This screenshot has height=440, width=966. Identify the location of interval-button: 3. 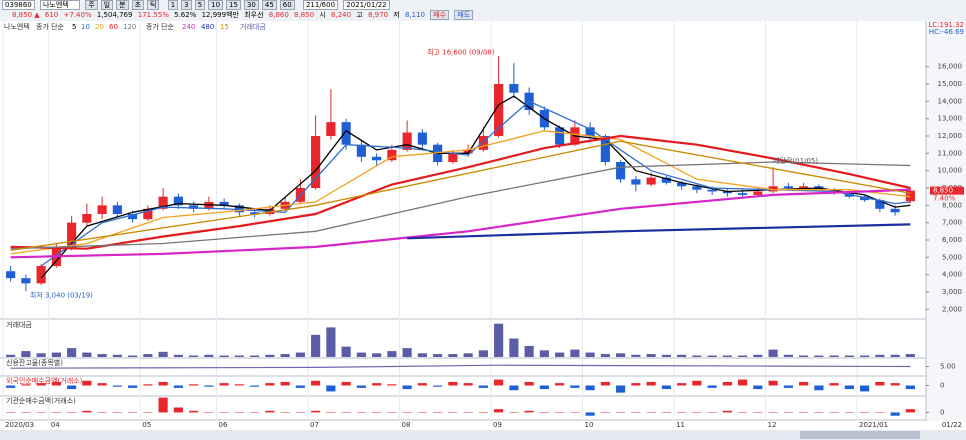
(186, 5).